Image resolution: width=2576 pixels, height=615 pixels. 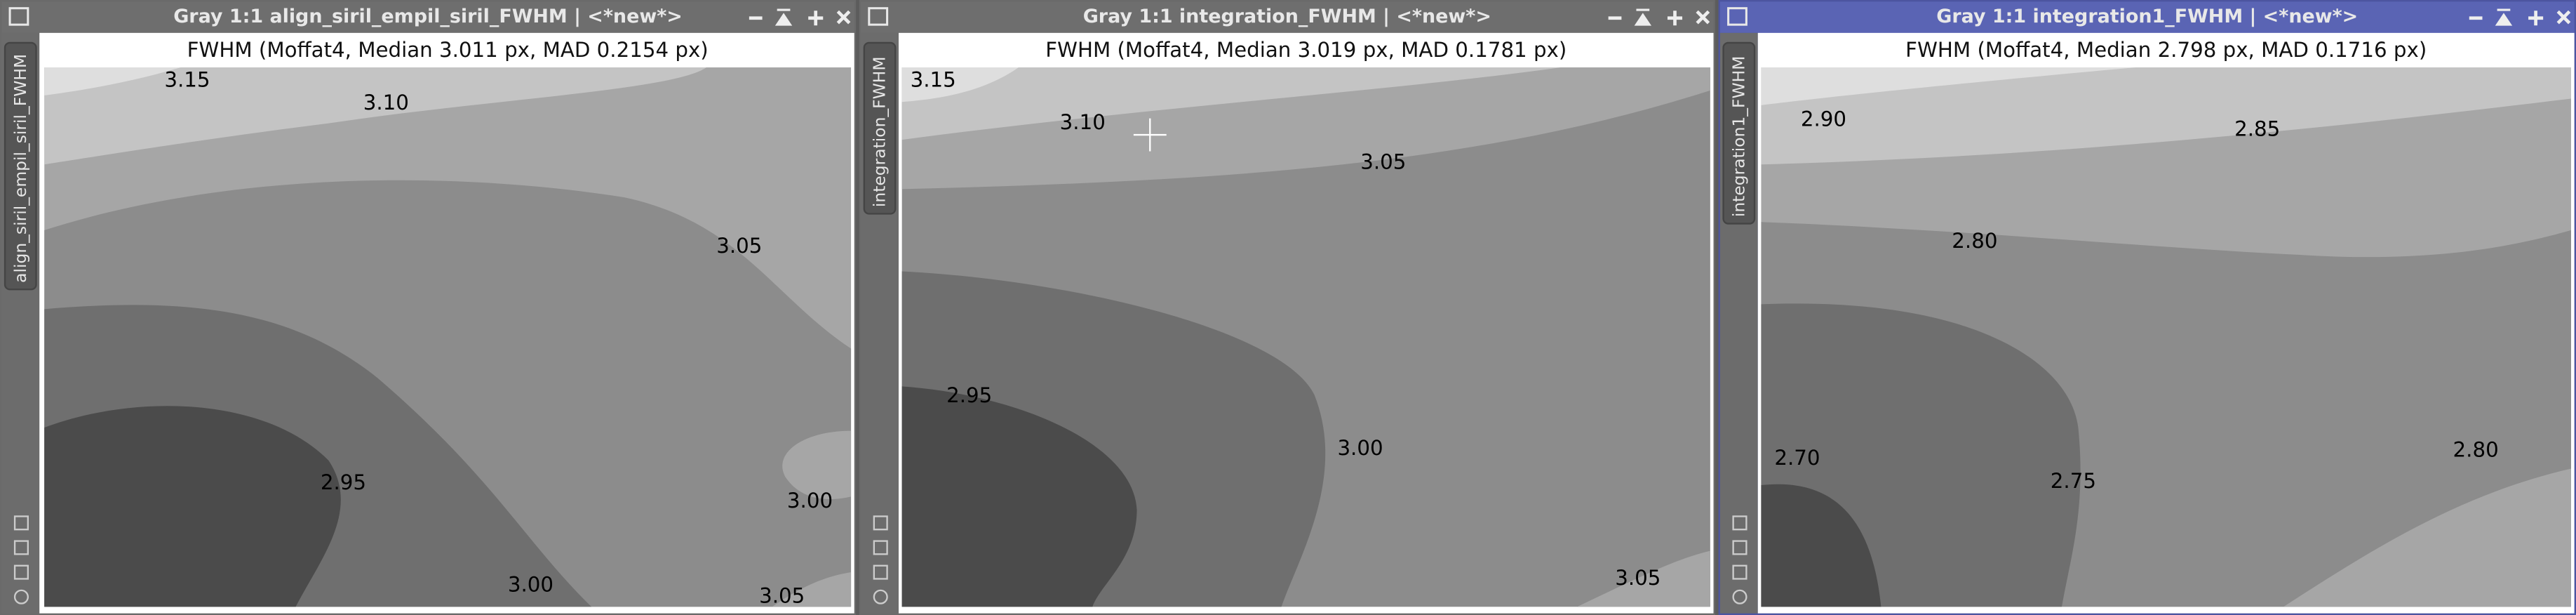 I want to click on view-tab-label: integration_FWHM, so click(x=880, y=131).